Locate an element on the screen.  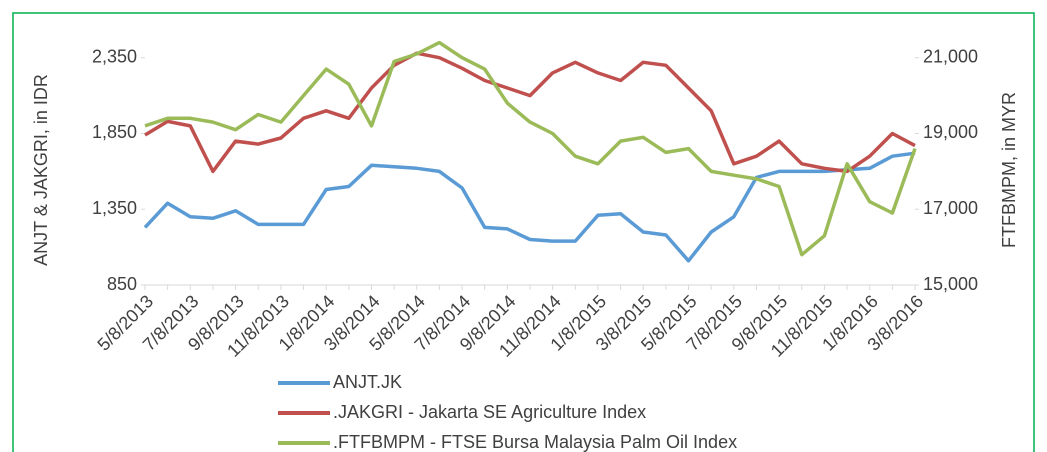
y-tick-label: 1,850 is located at coordinates (114, 132).